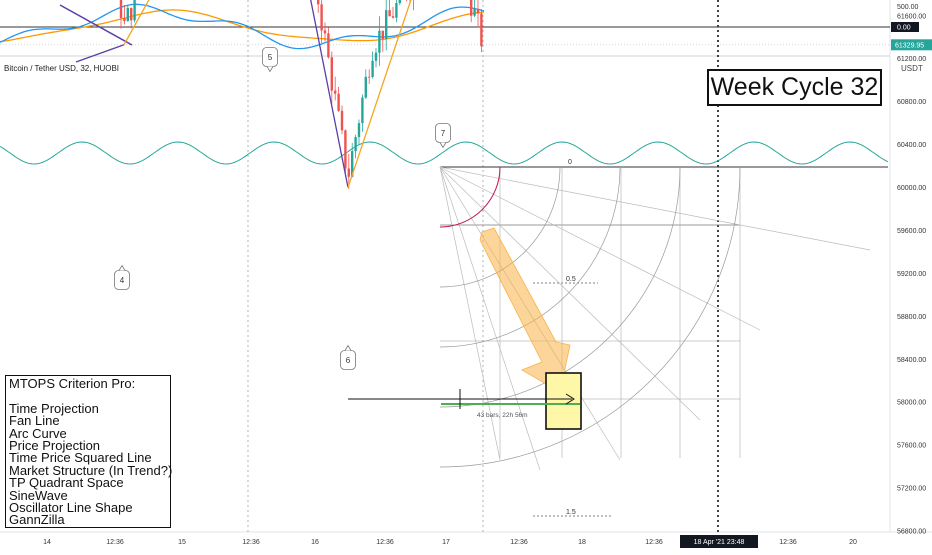 The width and height of the screenshot is (932, 555). I want to click on level-label: 0, so click(570, 162).